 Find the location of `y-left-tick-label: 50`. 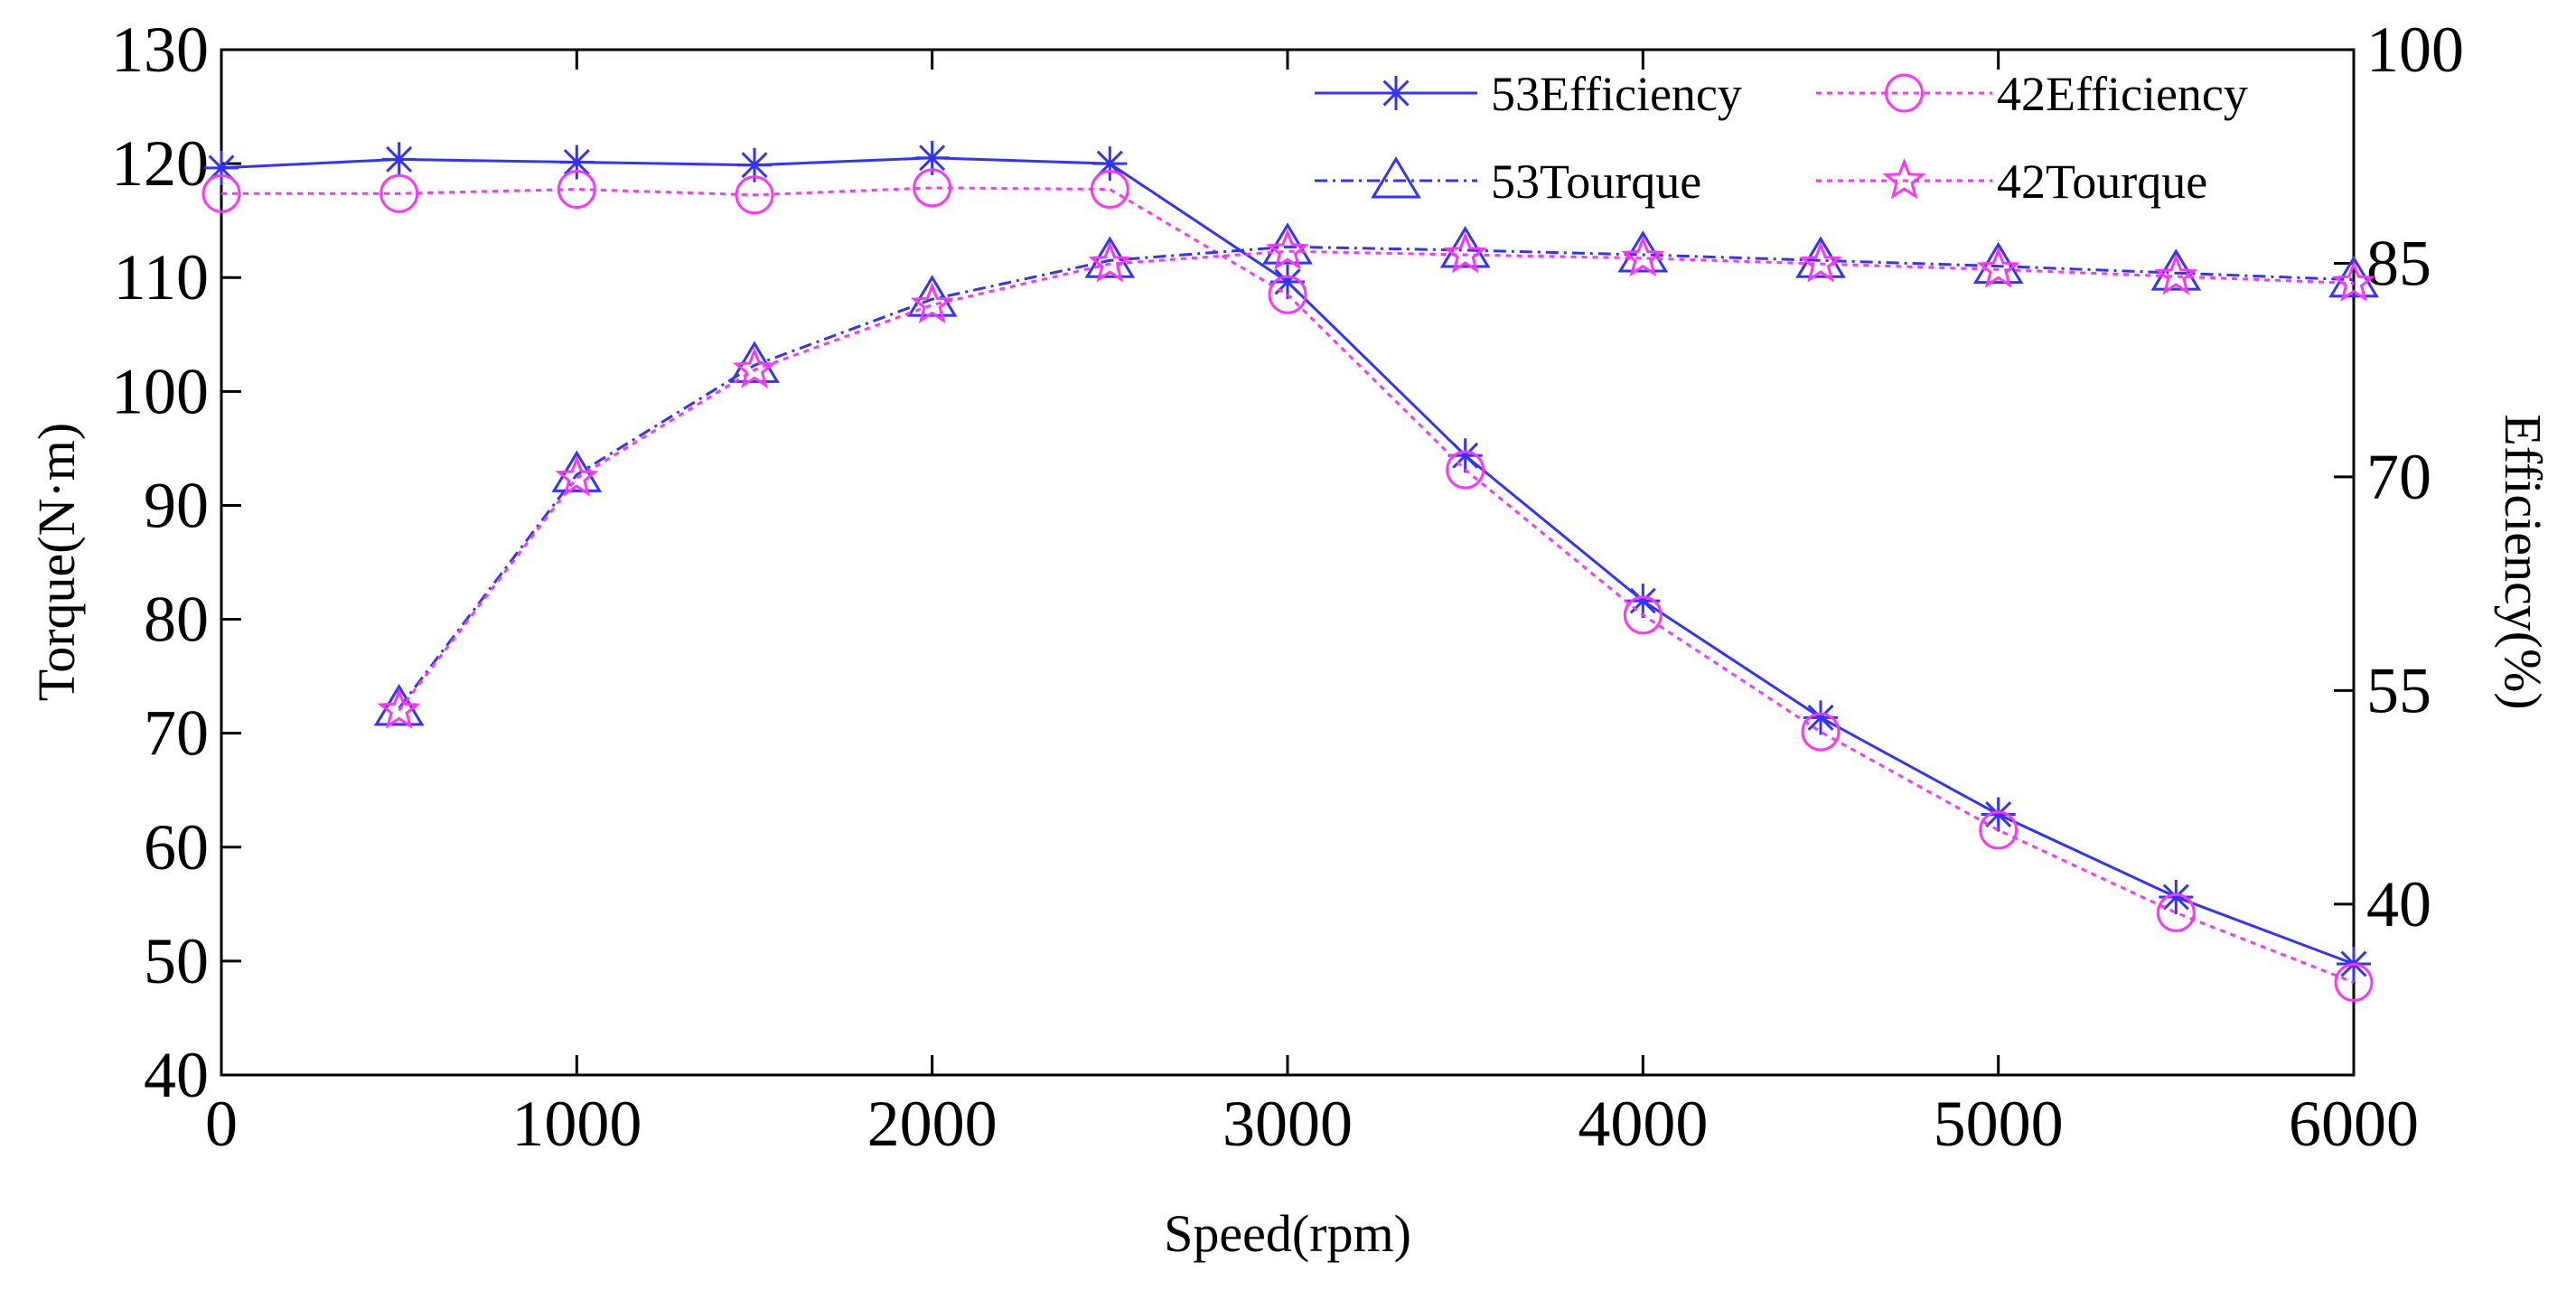

y-left-tick-label: 50 is located at coordinates (176, 961).